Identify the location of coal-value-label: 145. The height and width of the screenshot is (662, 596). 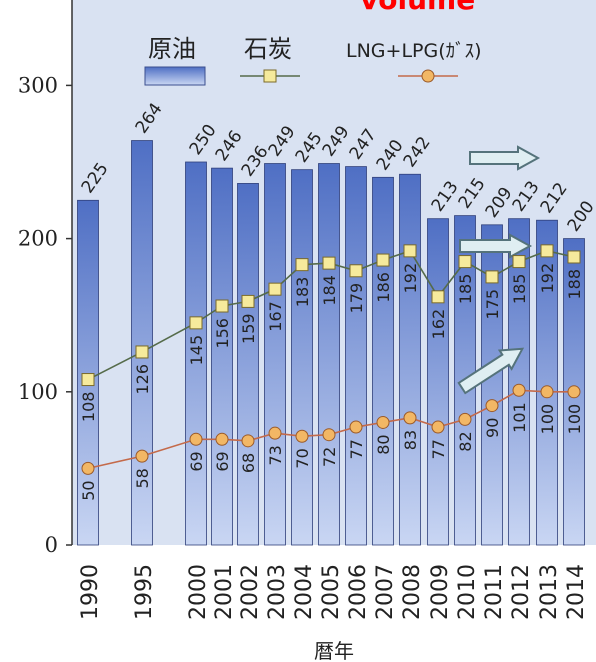
(196, 350).